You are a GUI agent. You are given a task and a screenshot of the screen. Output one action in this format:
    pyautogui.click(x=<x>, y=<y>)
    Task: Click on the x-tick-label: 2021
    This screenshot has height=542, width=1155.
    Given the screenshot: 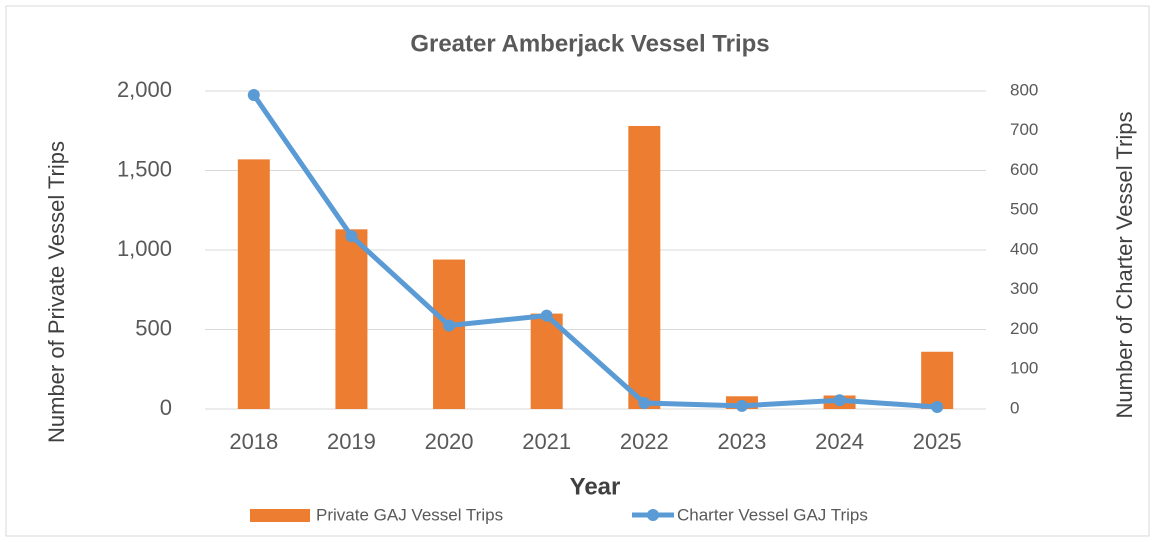 What is the action you would take?
    pyautogui.click(x=546, y=441)
    